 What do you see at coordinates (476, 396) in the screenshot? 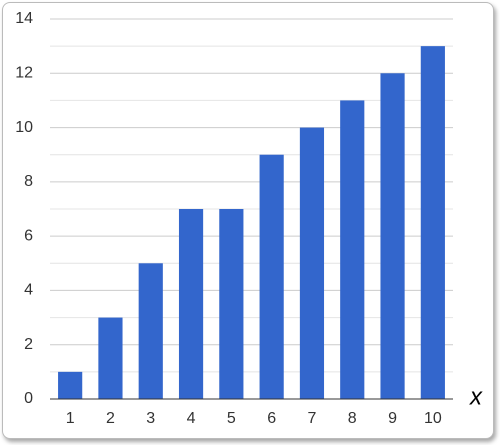
I see `x-axis-label: x` at bounding box center [476, 396].